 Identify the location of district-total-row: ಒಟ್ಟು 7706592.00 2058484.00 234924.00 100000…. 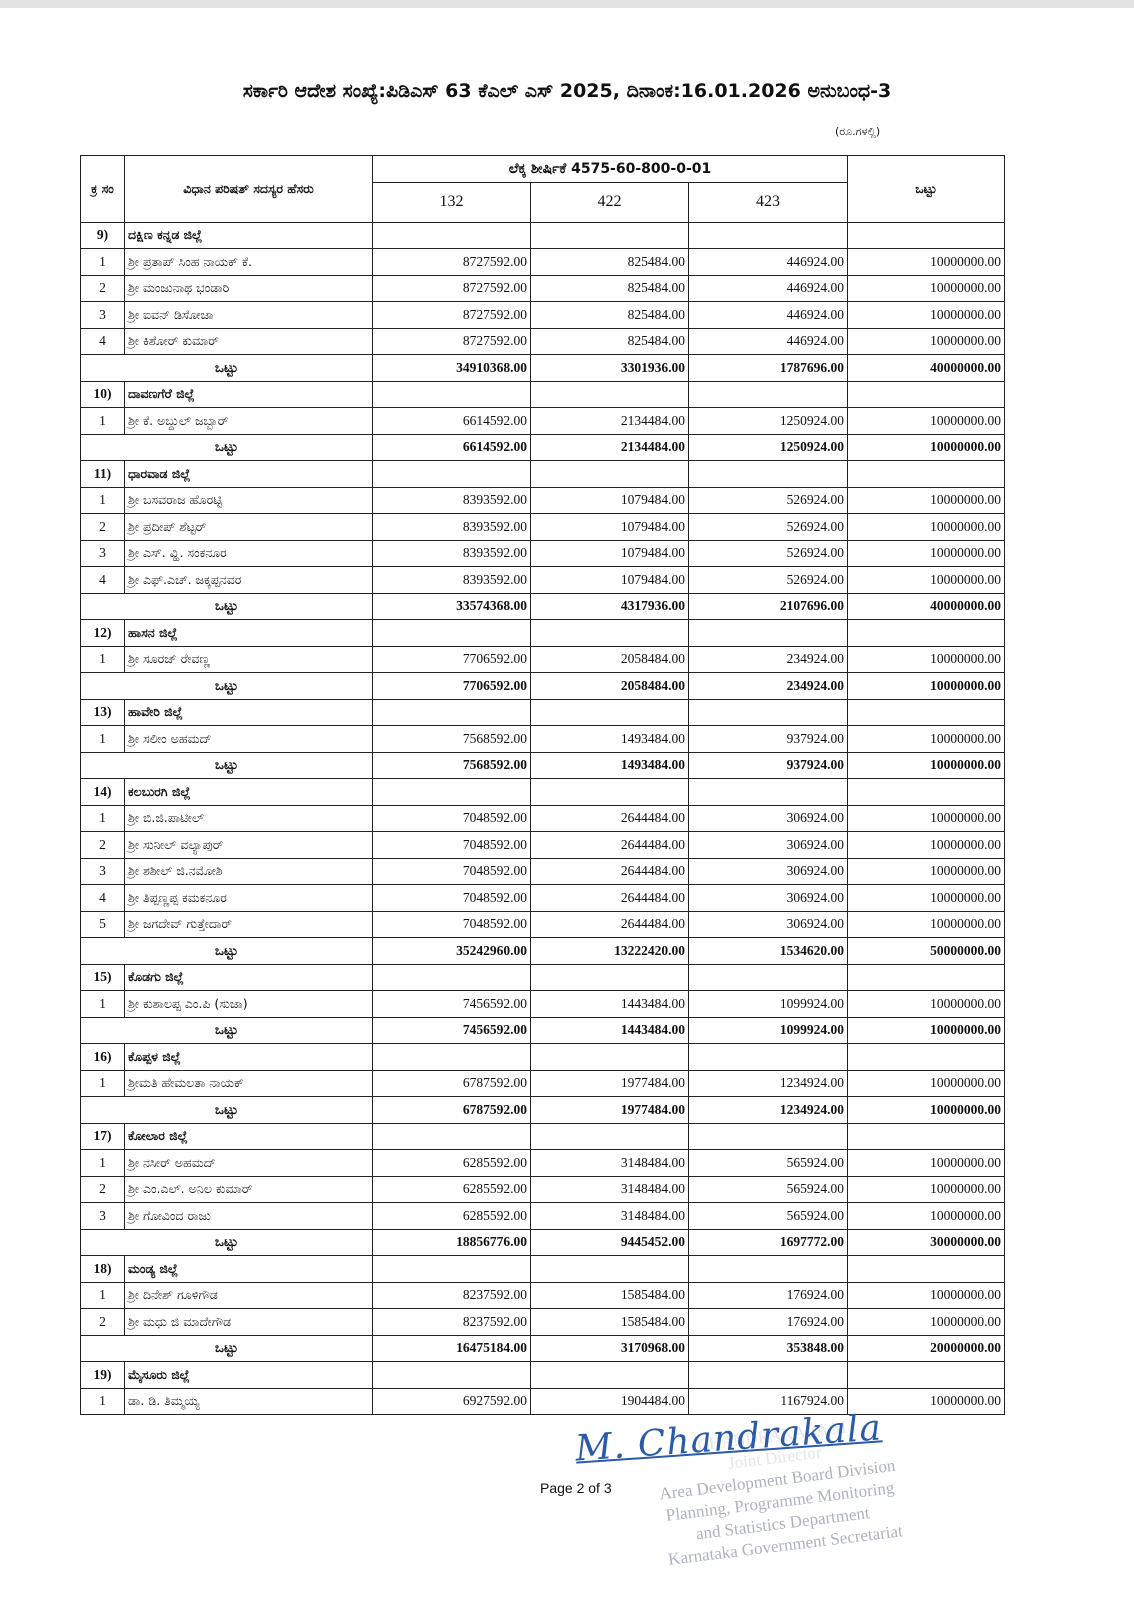
(542, 686).